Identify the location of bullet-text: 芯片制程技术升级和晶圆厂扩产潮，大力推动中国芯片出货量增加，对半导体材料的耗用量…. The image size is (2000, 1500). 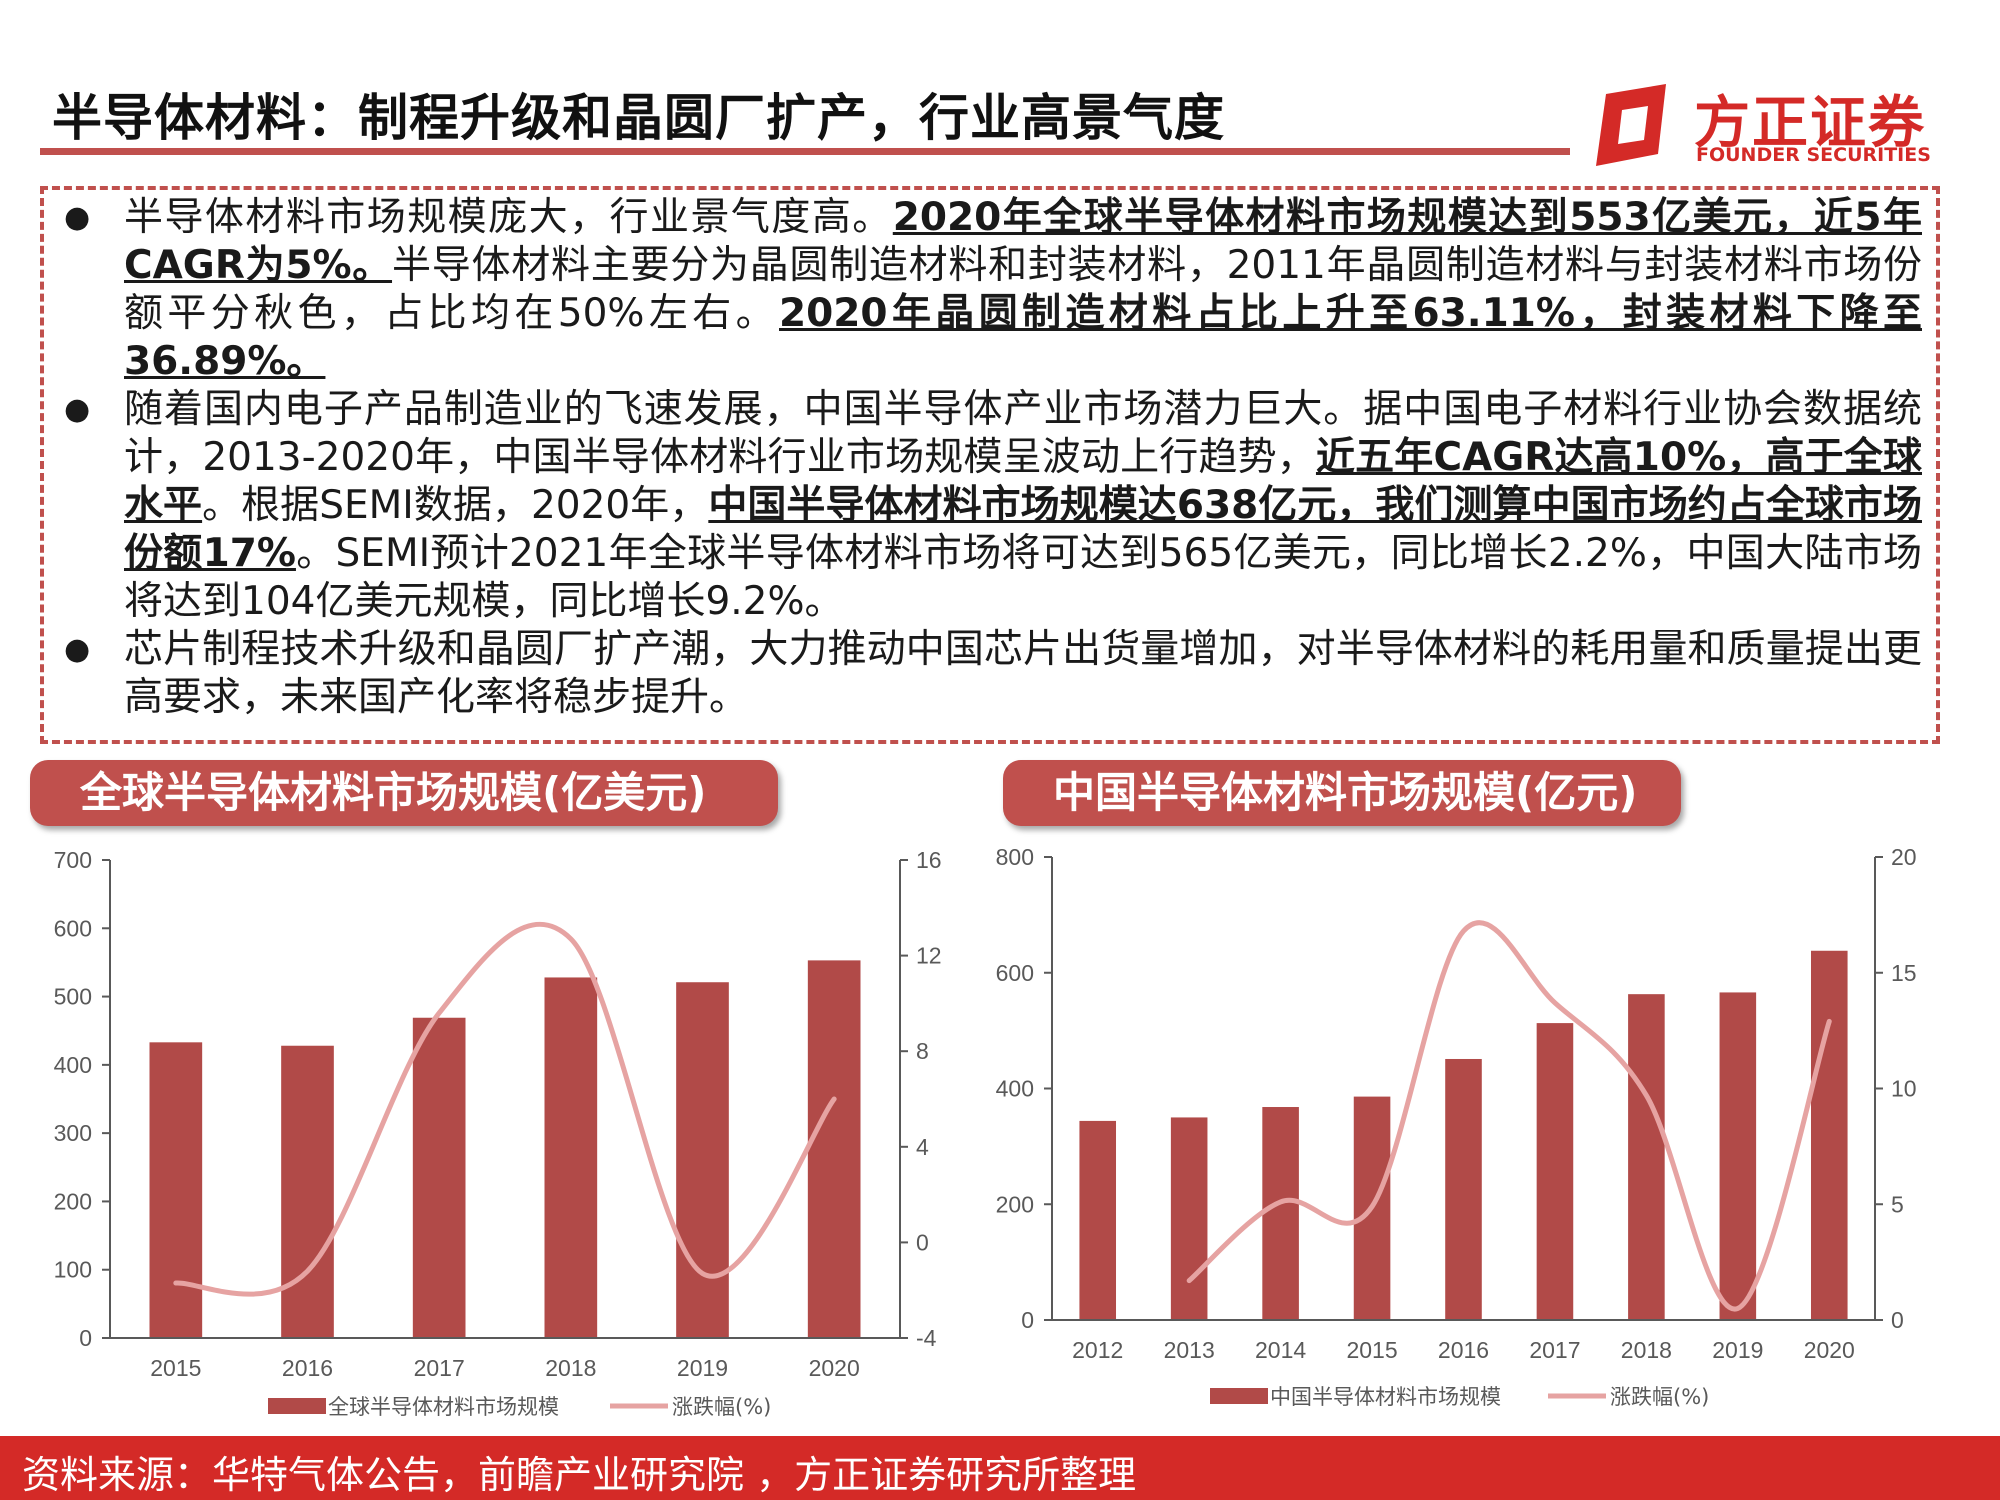
(1023, 673).